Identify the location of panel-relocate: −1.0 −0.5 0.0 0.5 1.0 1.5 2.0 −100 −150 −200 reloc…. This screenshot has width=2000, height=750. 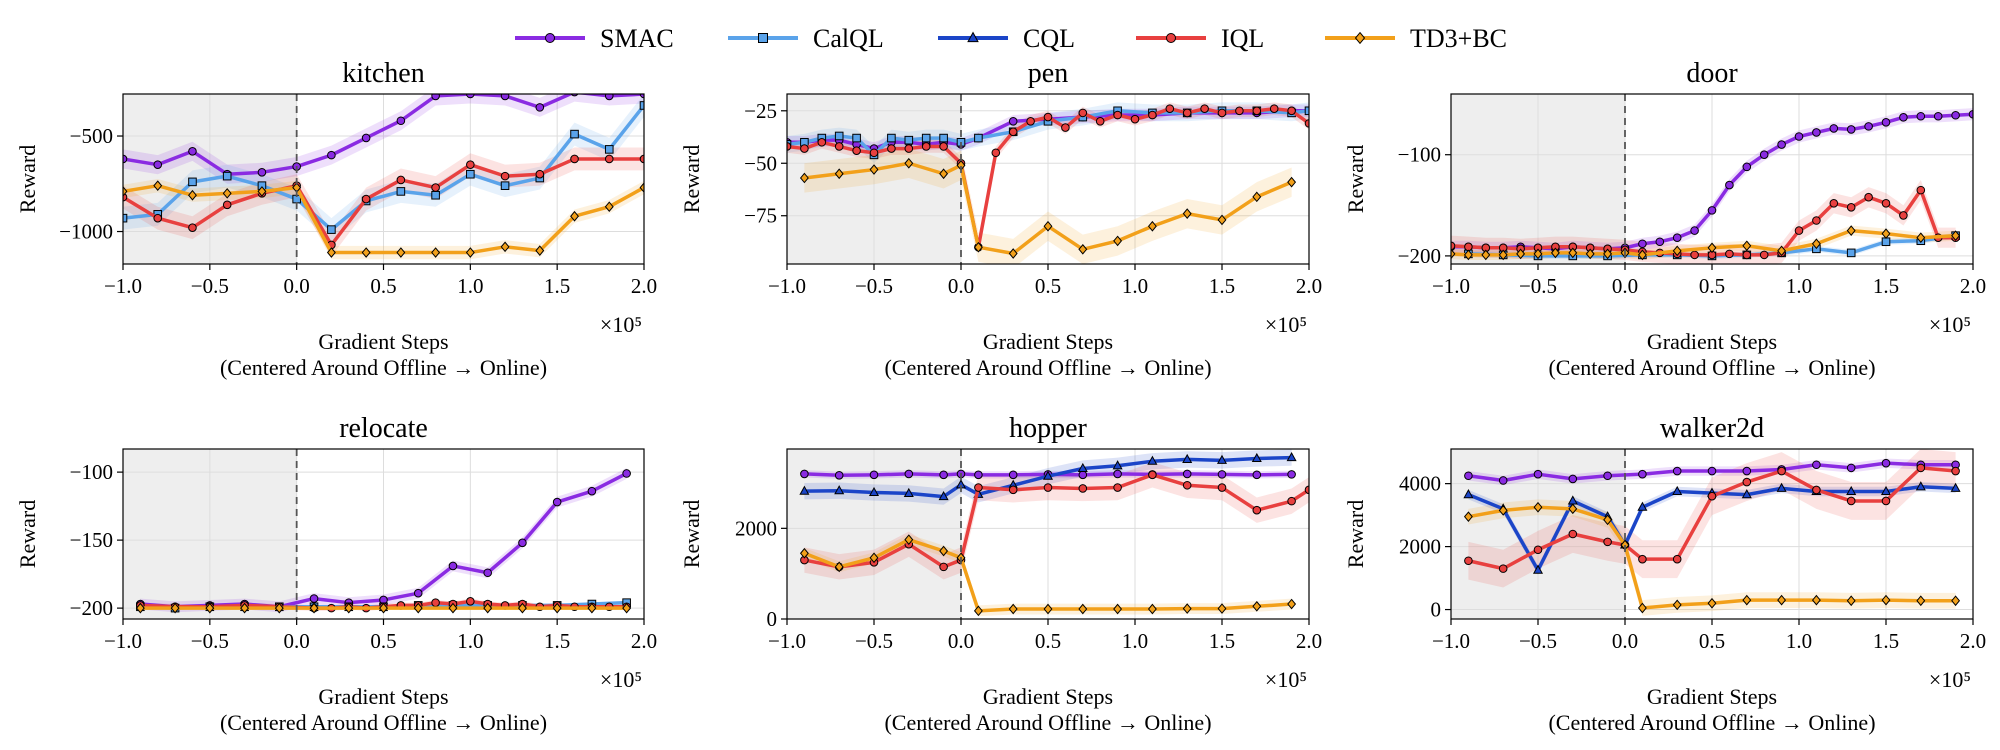
(336, 574).